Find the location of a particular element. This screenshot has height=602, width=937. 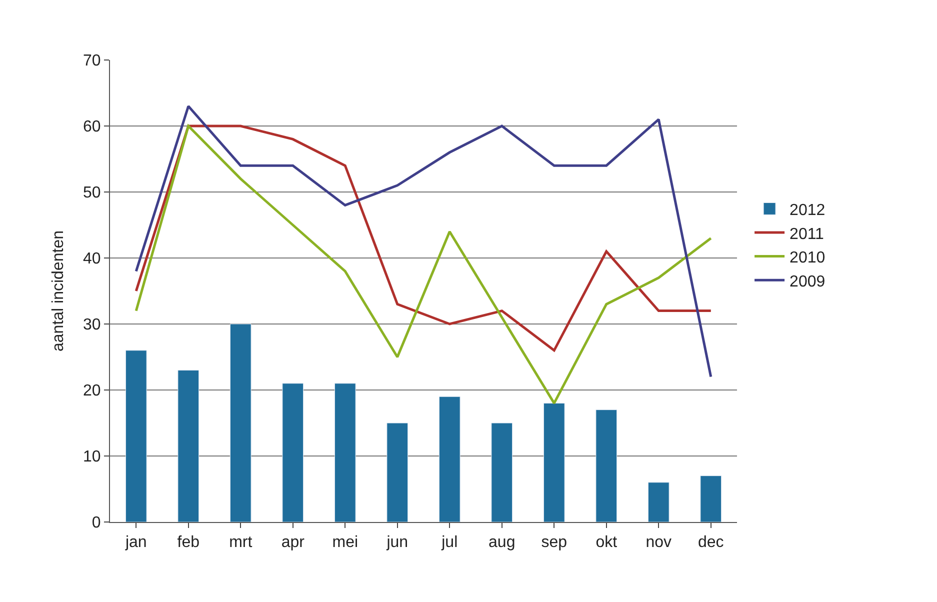

legend-label: 2010 is located at coordinates (808, 258).